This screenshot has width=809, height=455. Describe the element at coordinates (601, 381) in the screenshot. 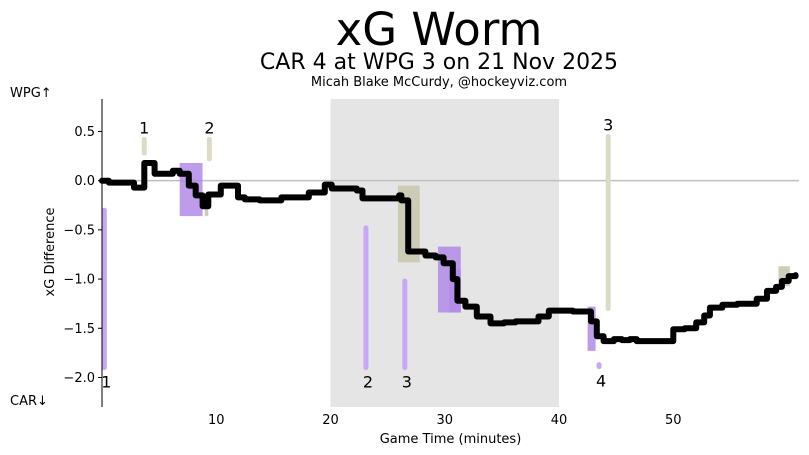

I see `car-goal-label: 4` at that location.